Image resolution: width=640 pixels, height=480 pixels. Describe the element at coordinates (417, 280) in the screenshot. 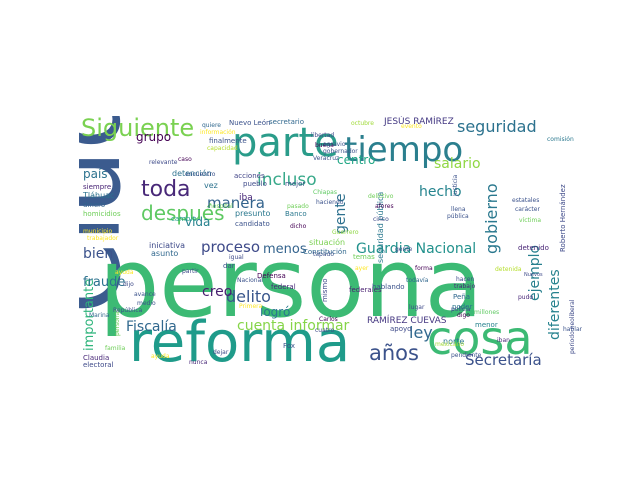

I see `word-todavia: todavía` at that location.